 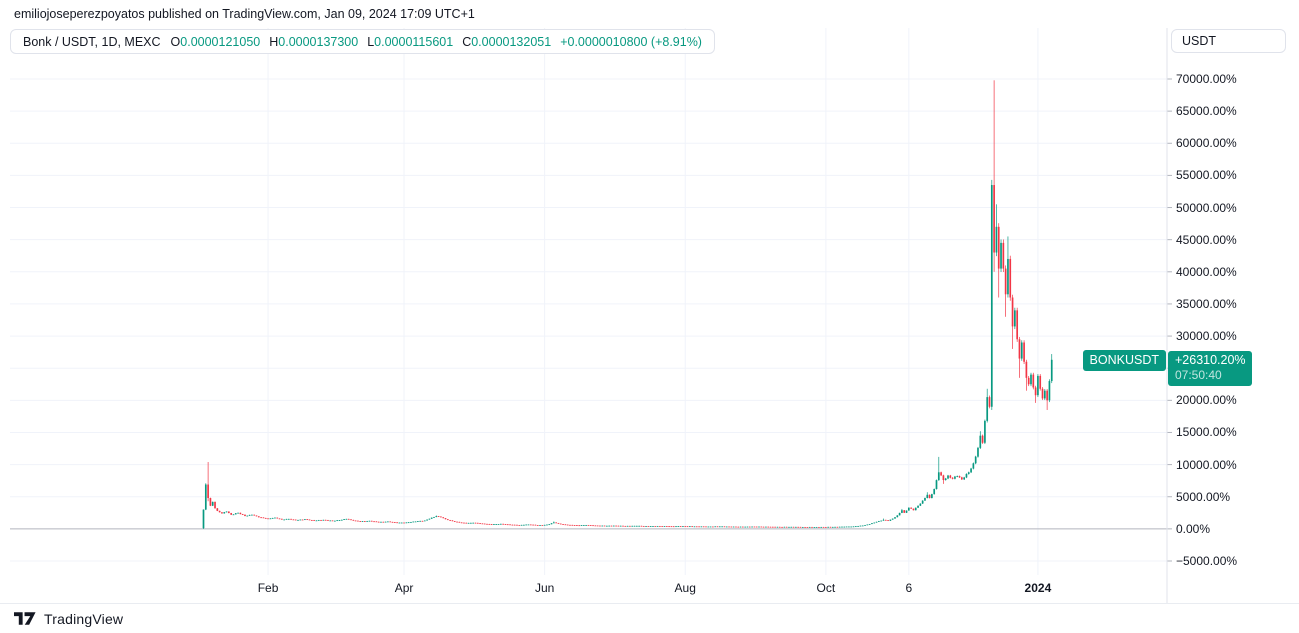 I want to click on y-axis-tick-label: 10000.00%, so click(x=1206, y=464).